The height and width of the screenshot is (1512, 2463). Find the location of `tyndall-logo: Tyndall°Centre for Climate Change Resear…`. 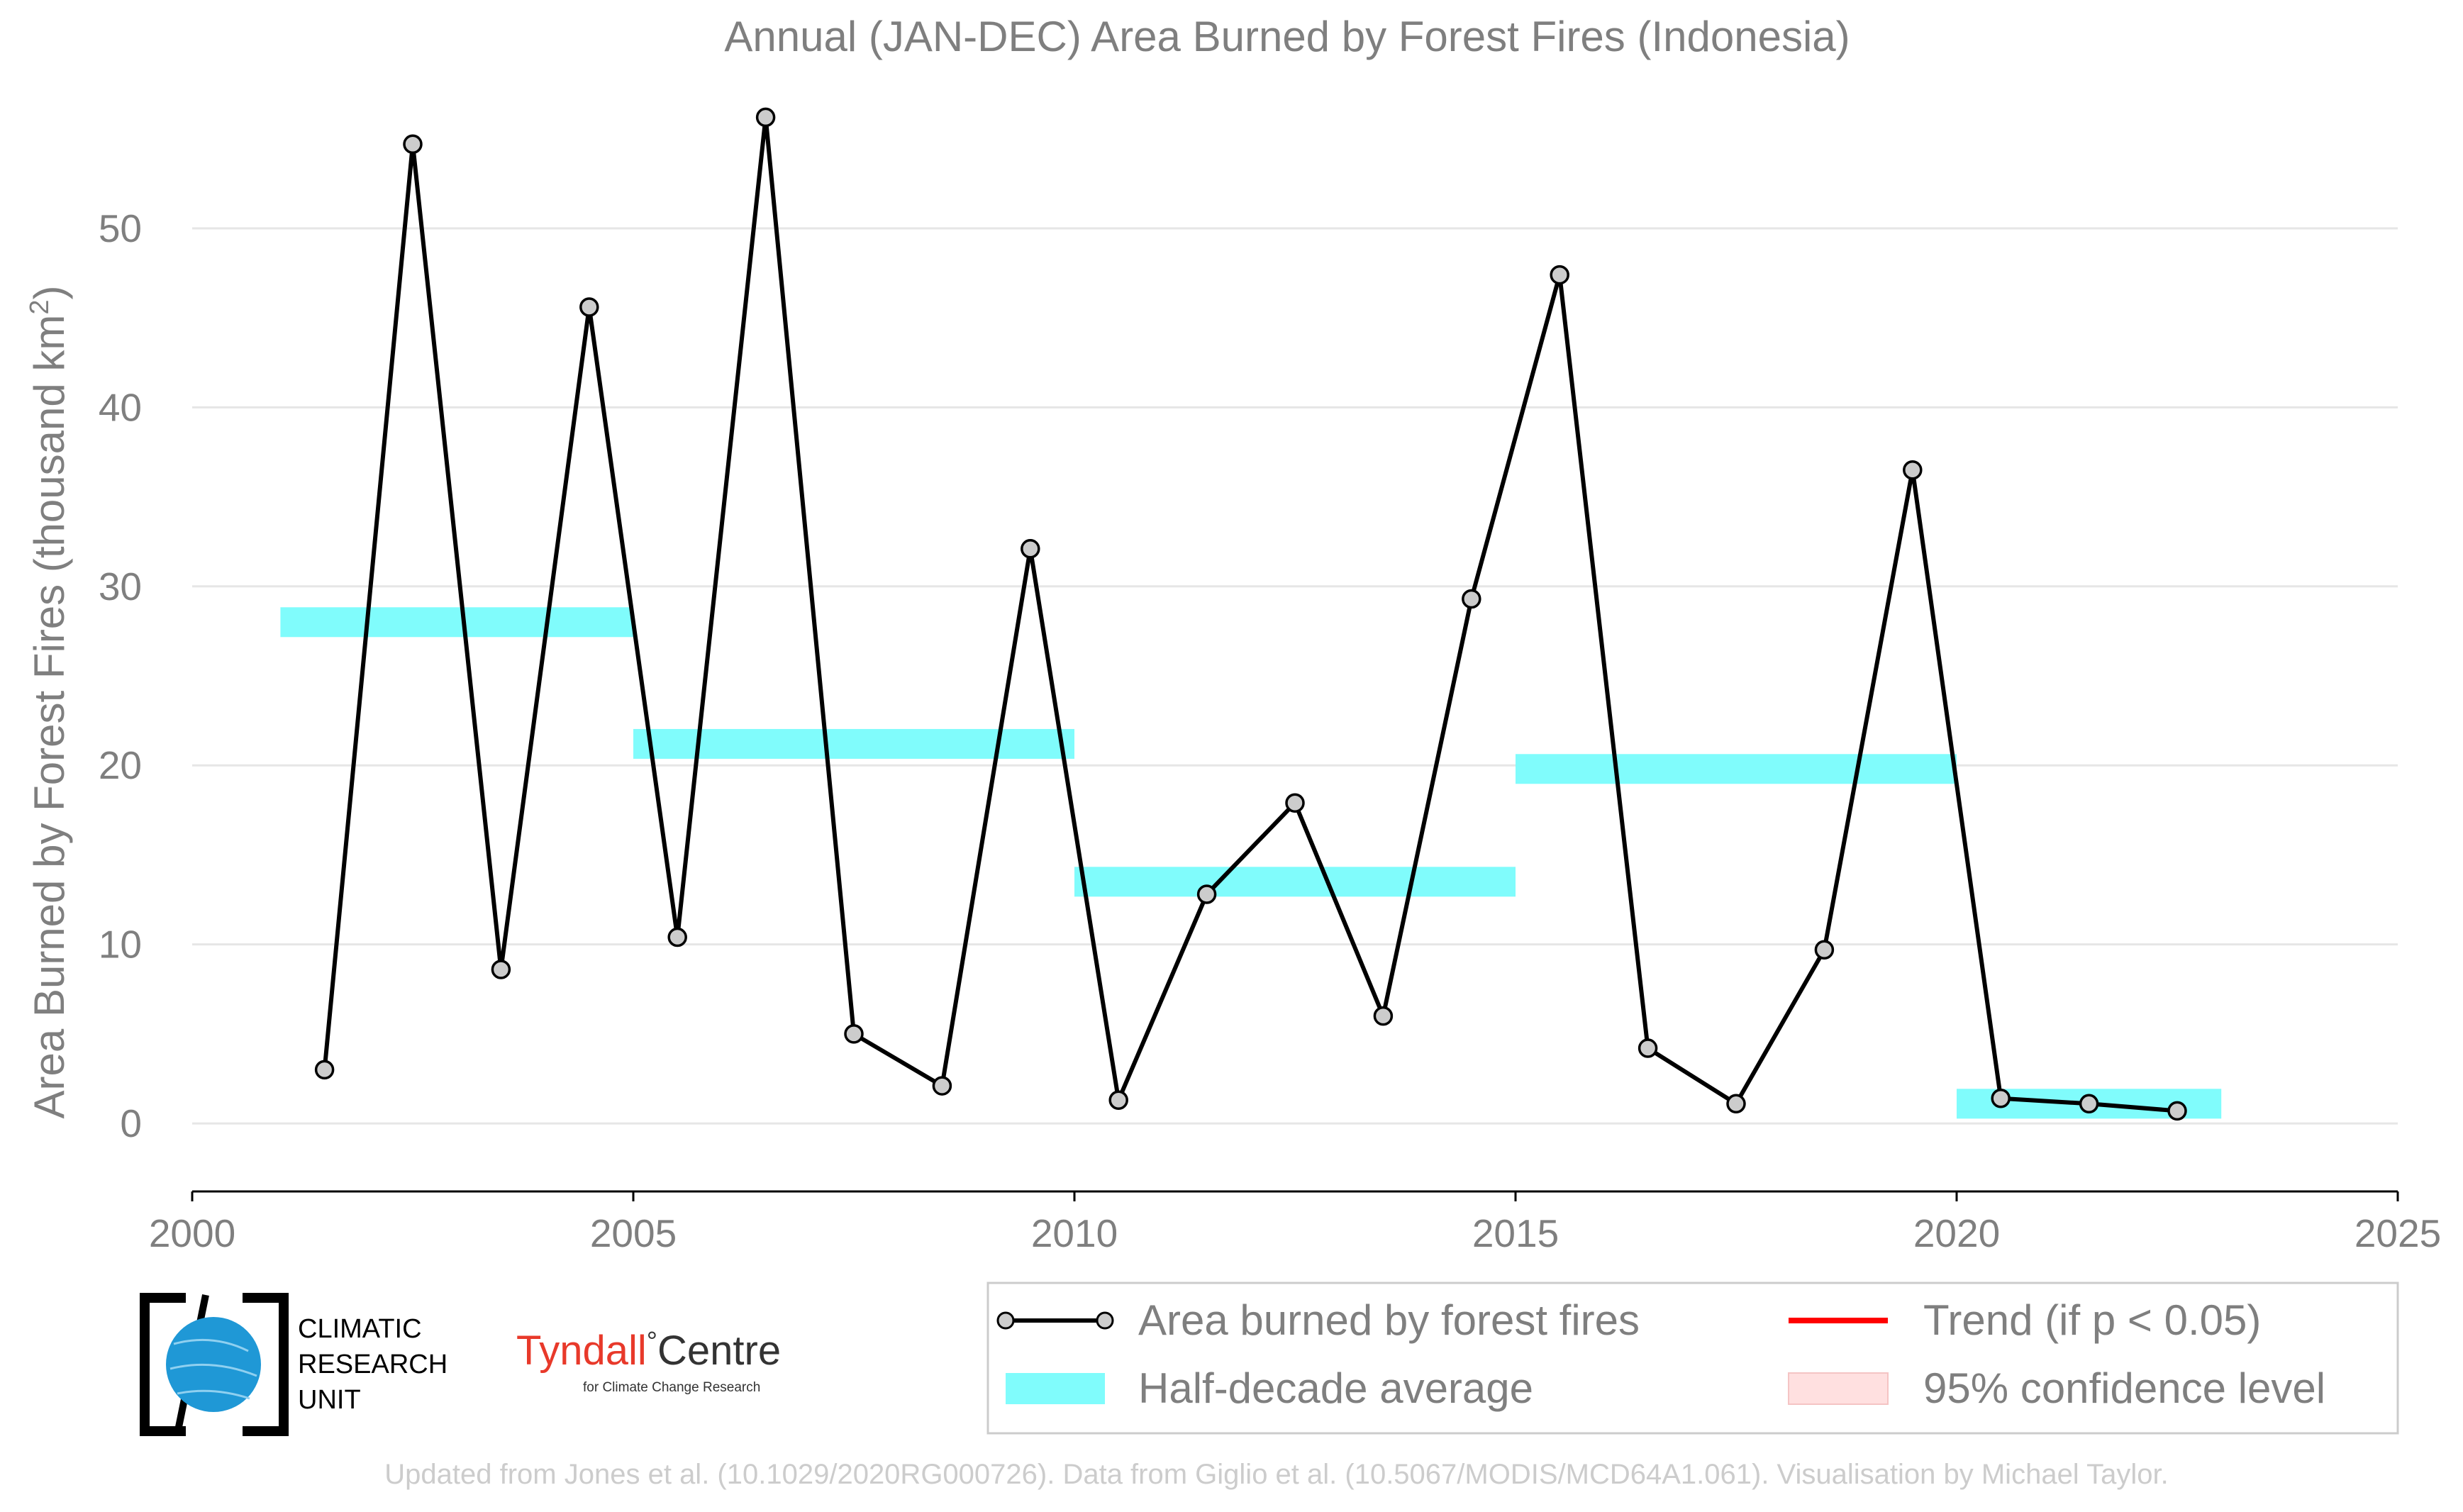

tyndall-logo: Tyndall°Centre for Climate Change Resear… is located at coordinates (649, 1361).